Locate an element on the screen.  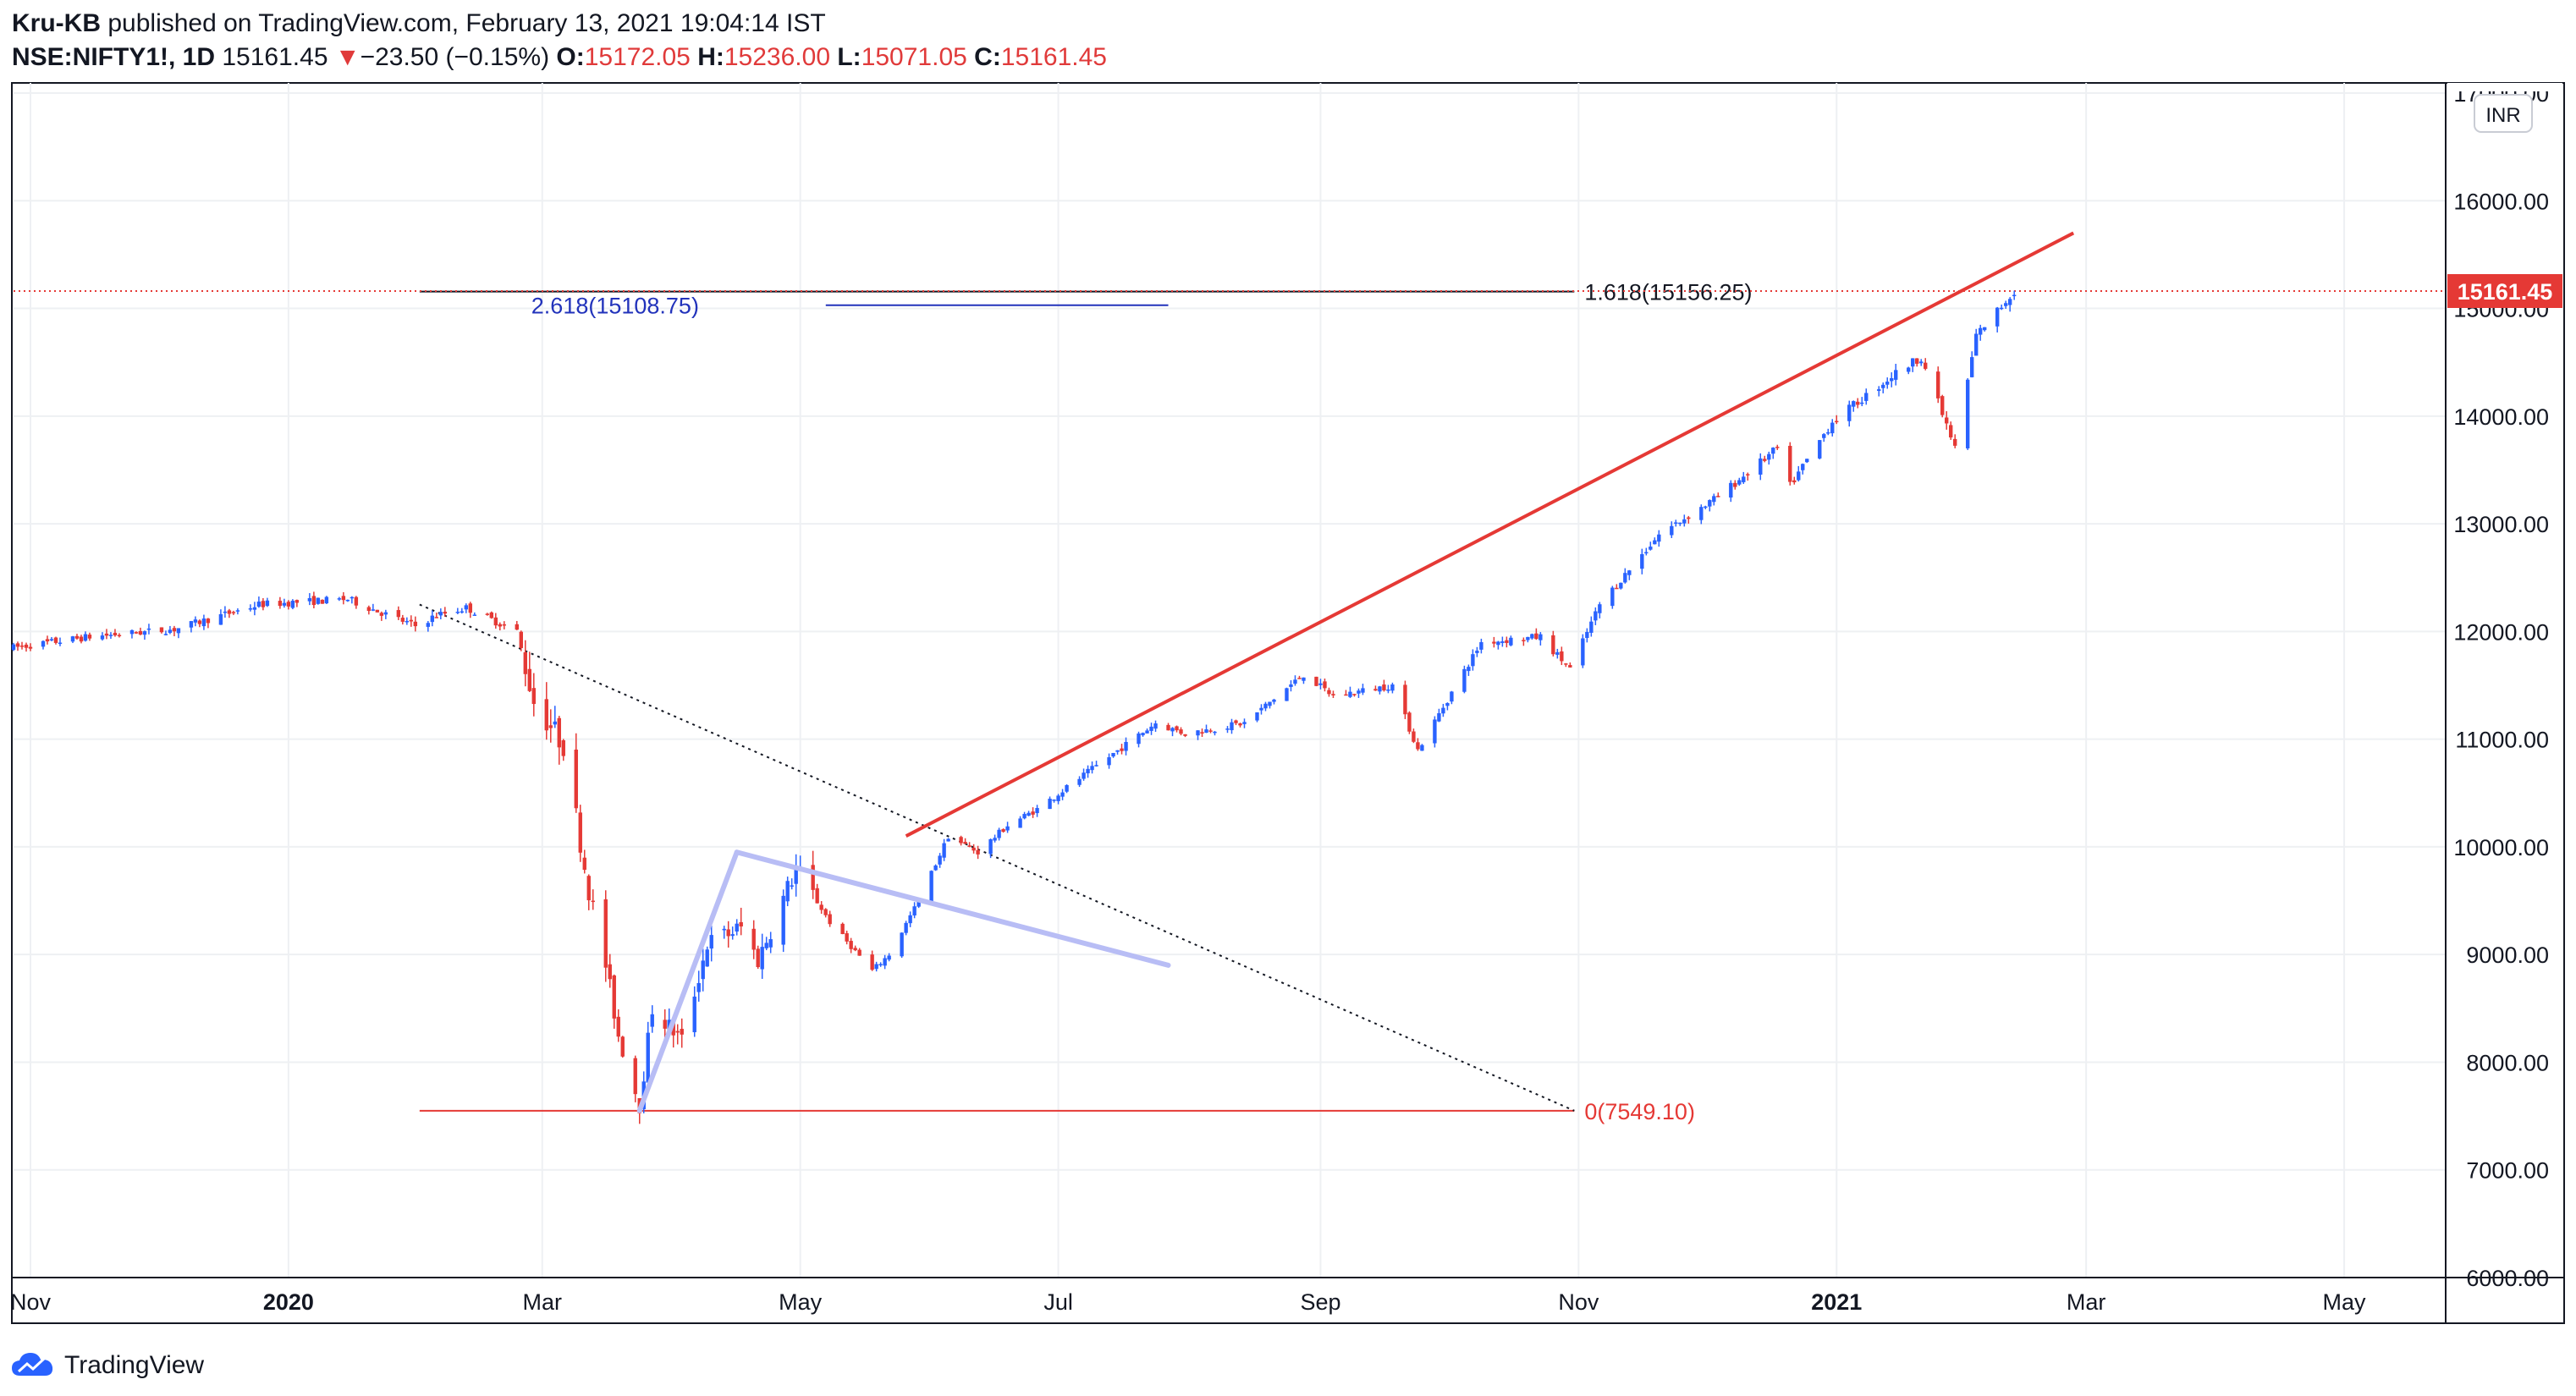
wedge-fall-line is located at coordinates (952, 908).